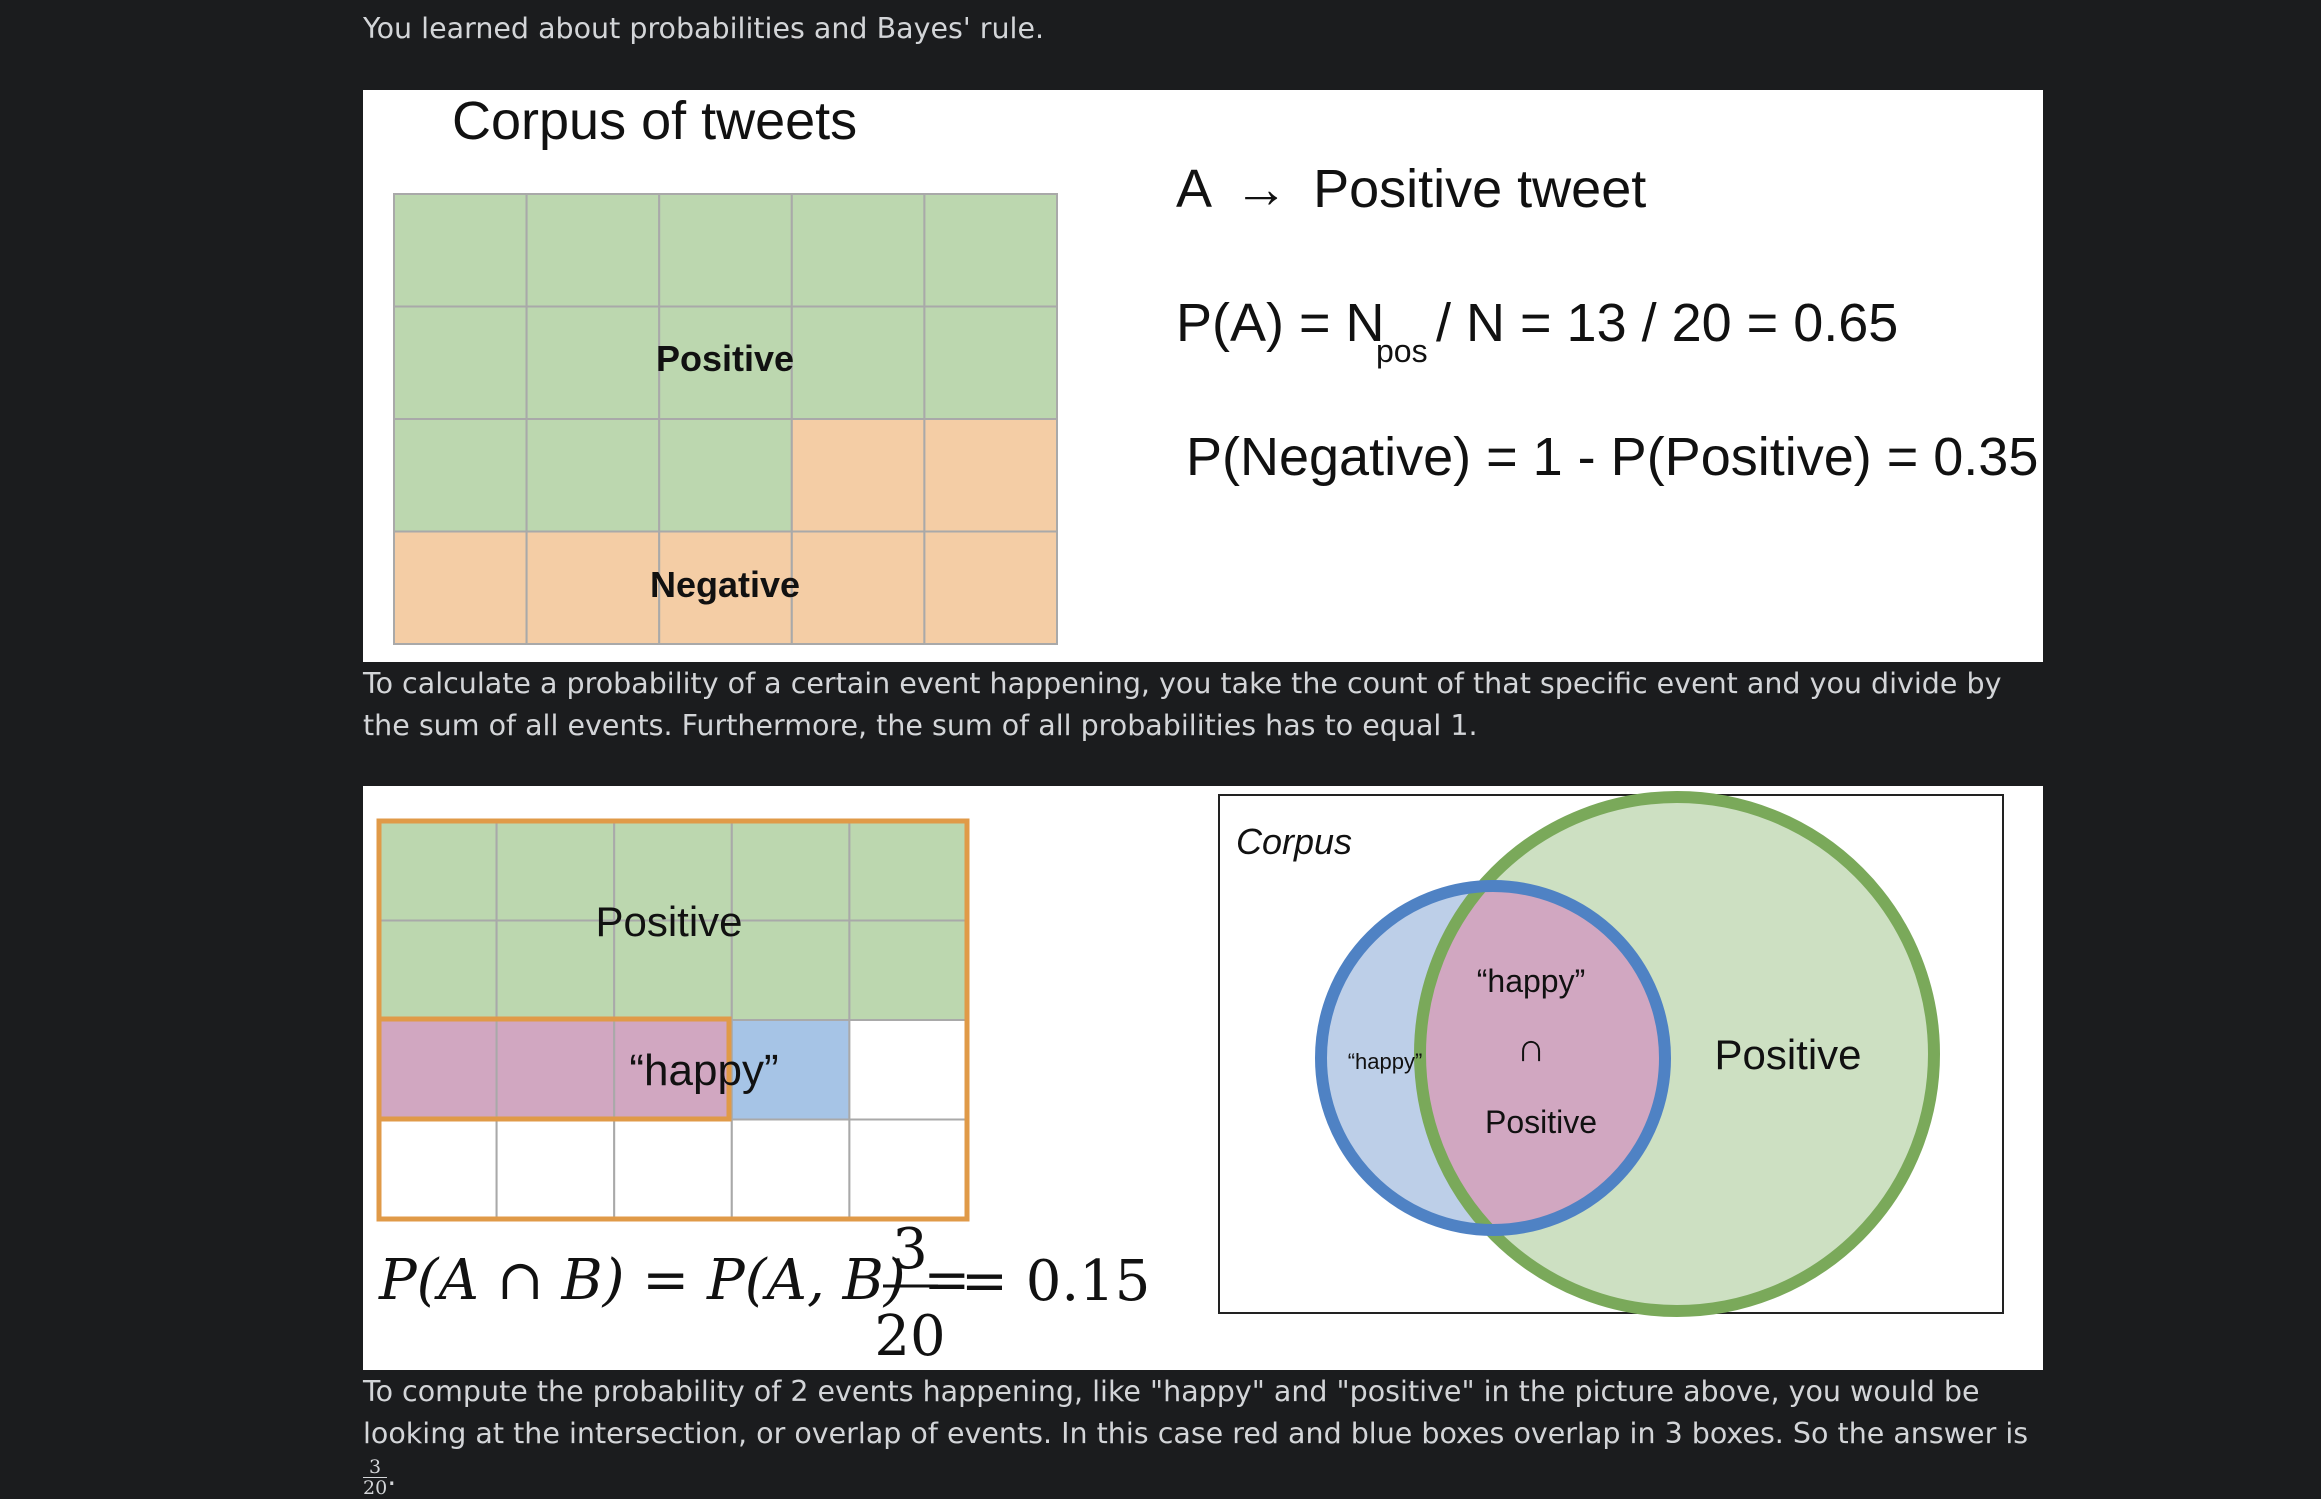 This screenshot has width=2321, height=1499. I want to click on joint-formula-lhs: P(A ∩ B) = P(A, B) =, so click(674, 1280).